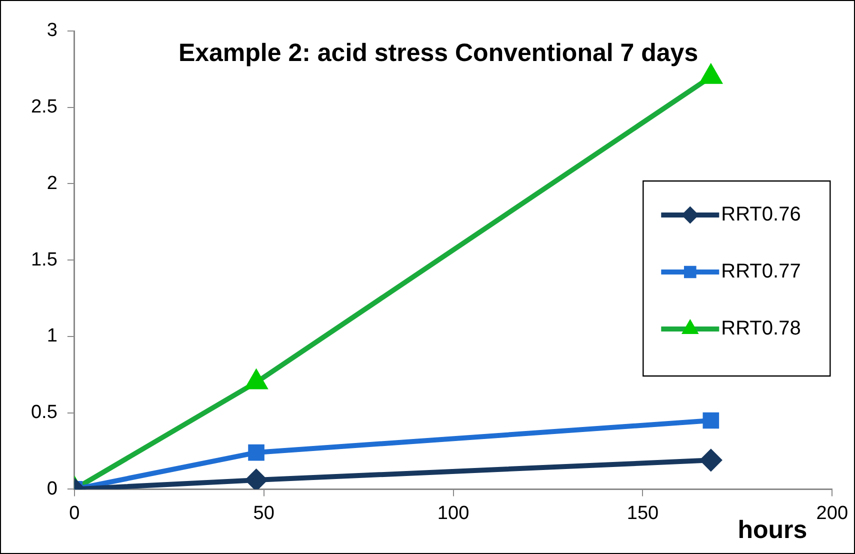  What do you see at coordinates (44, 413) in the screenshot?
I see `y-tick-label: 0.5` at bounding box center [44, 413].